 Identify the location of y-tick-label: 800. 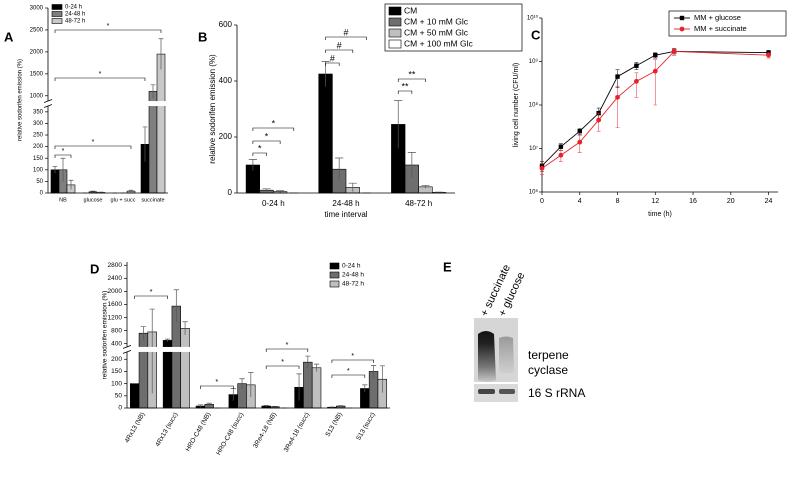
(116, 330).